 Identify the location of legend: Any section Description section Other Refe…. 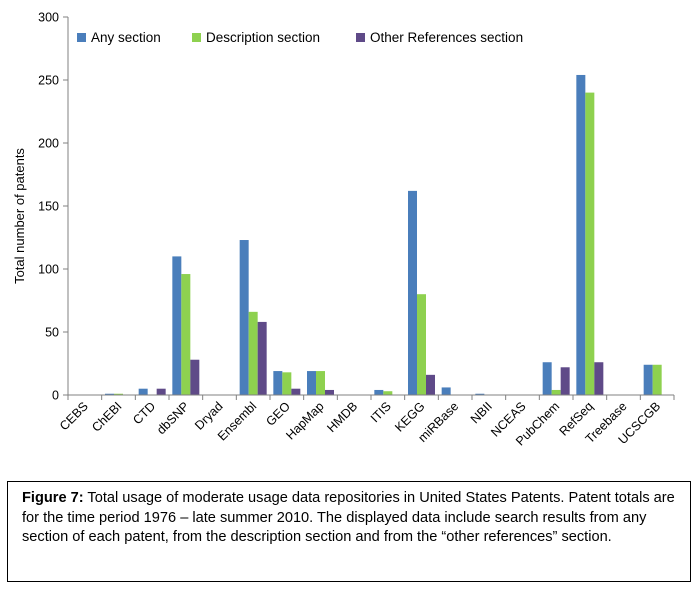
(300, 37).